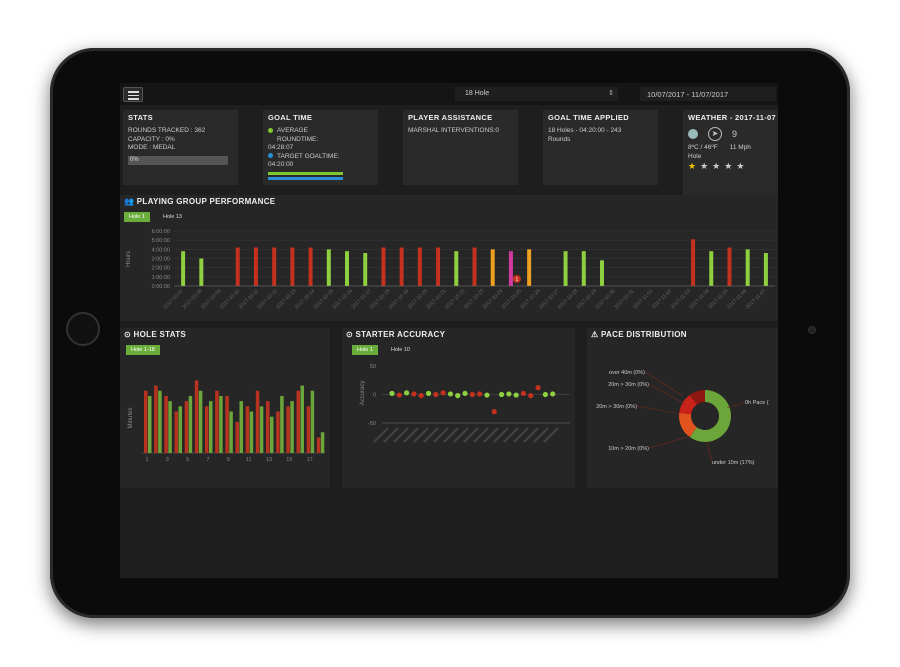 This screenshot has width=900, height=667. Describe the element at coordinates (133, 94) in the screenshot. I see `hamburger-menu-icon` at that location.